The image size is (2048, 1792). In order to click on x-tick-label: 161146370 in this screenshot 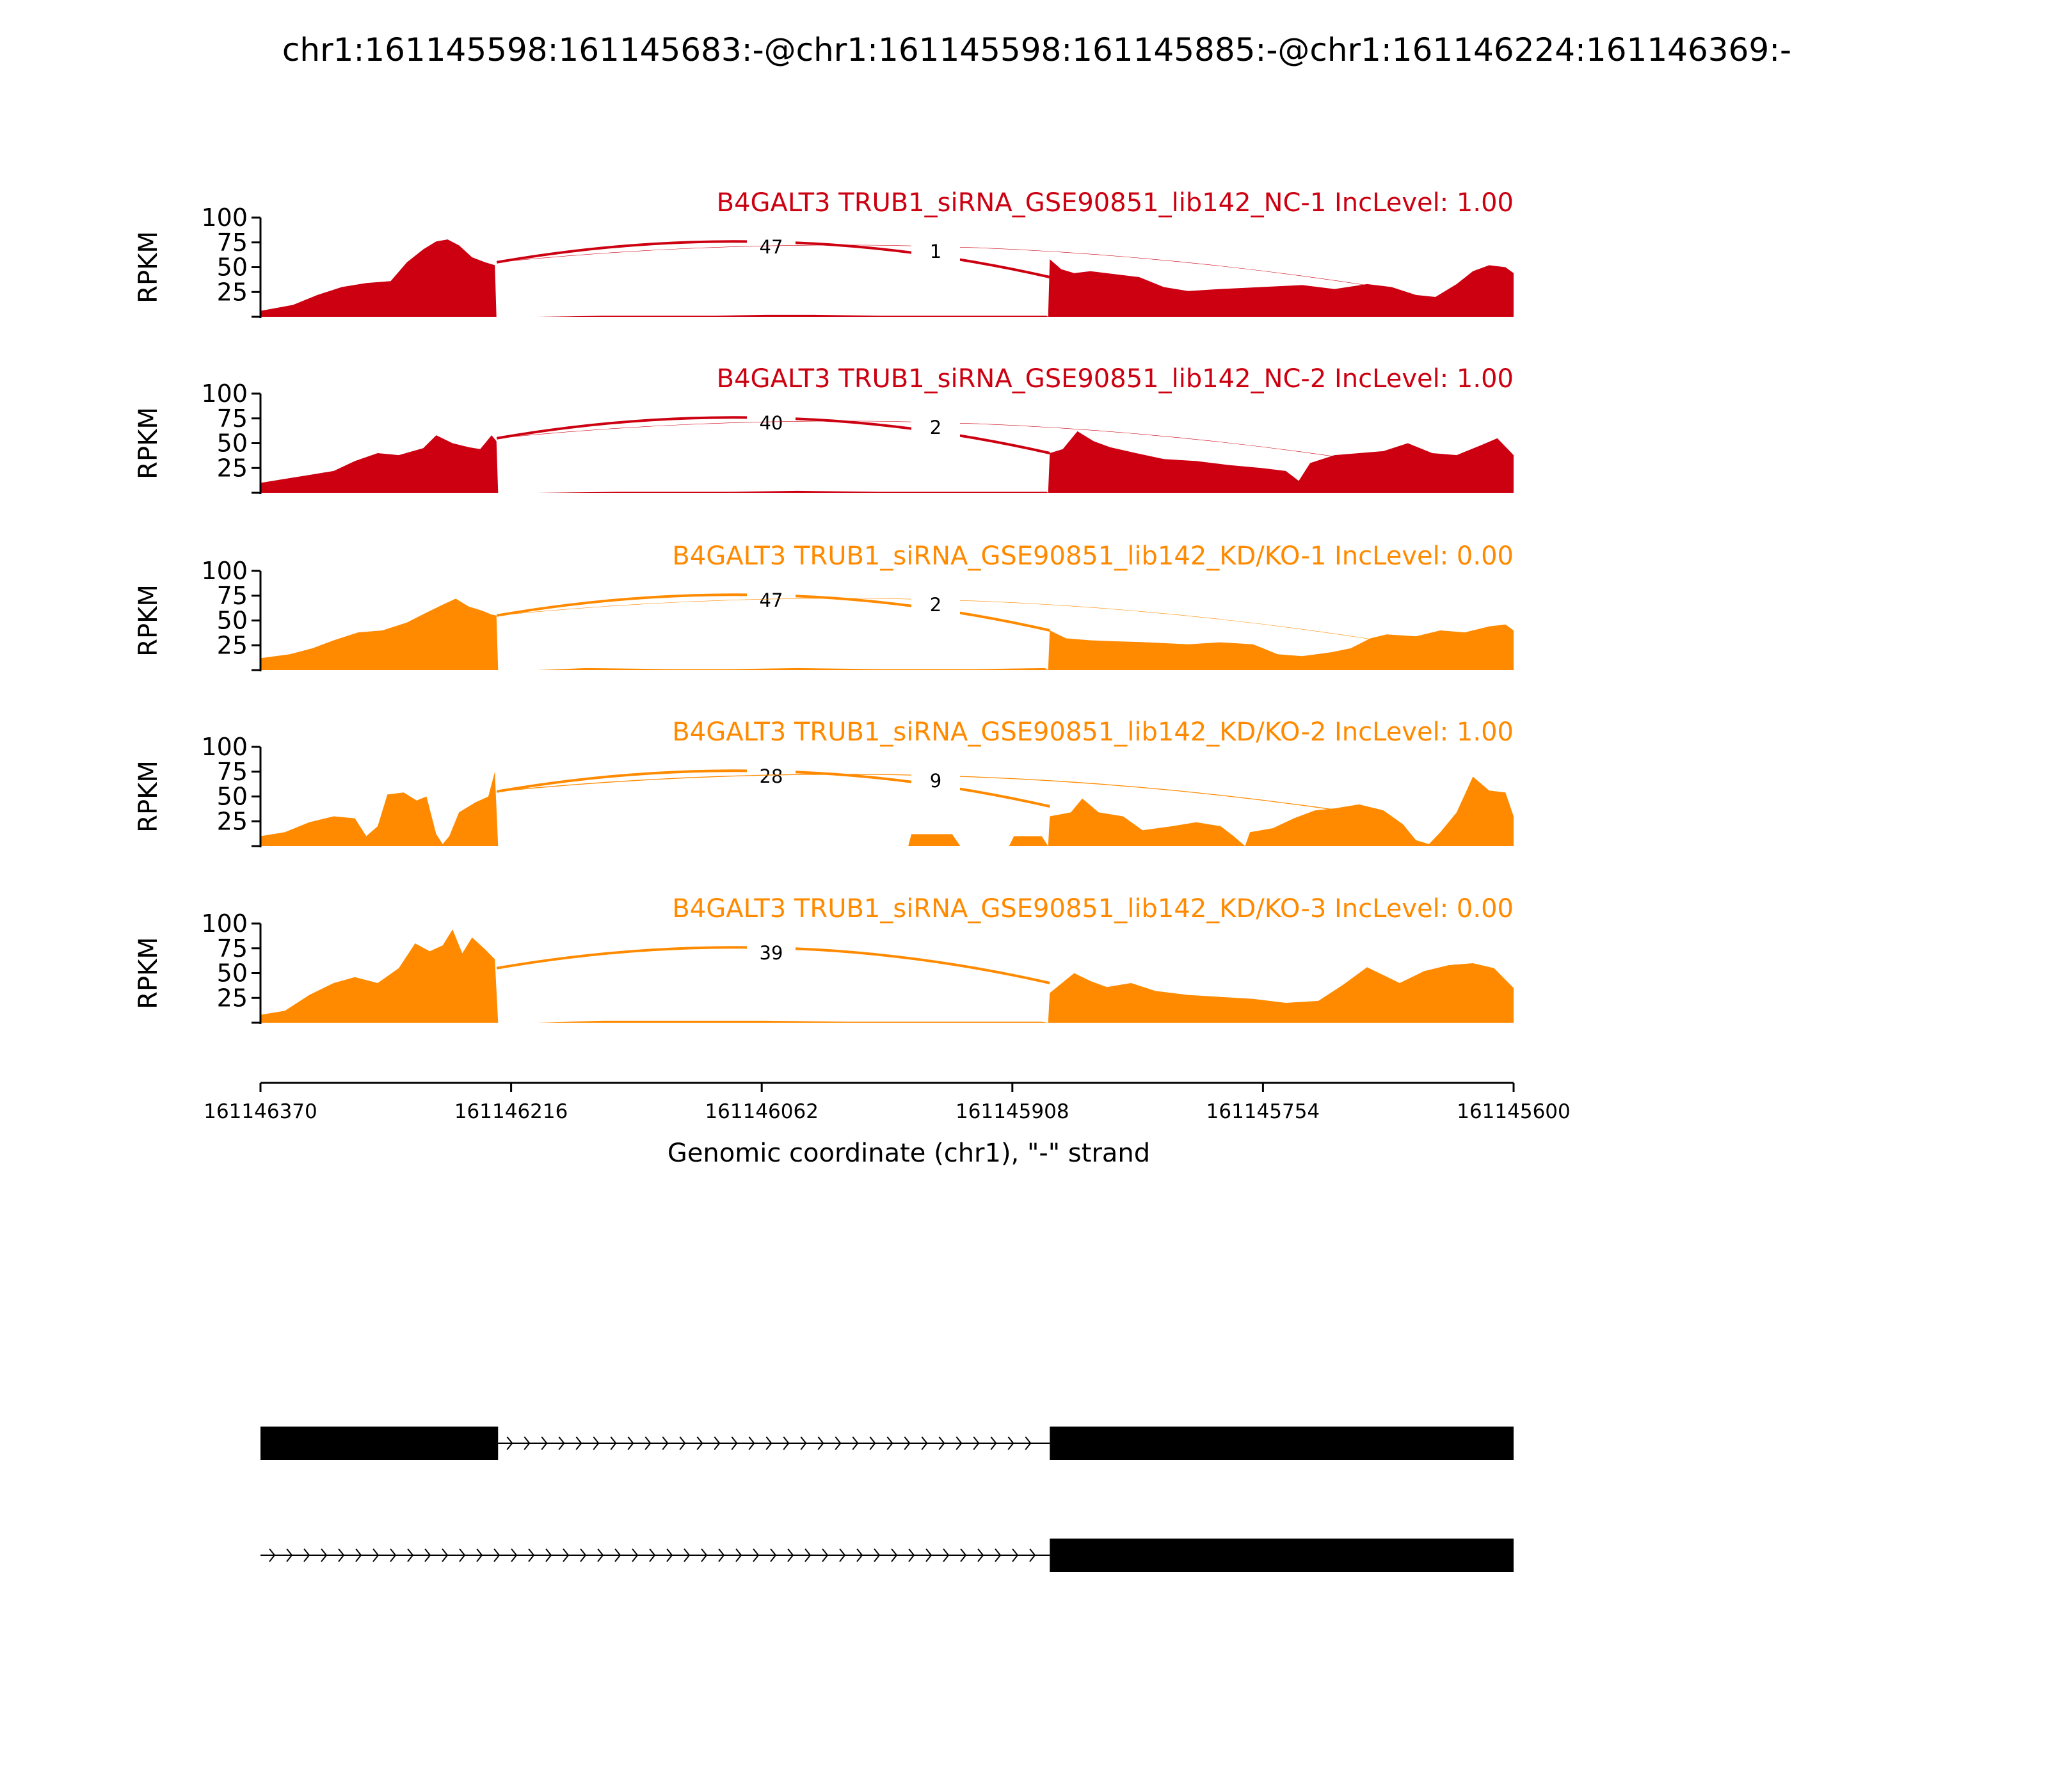, I will do `click(260, 1111)`.